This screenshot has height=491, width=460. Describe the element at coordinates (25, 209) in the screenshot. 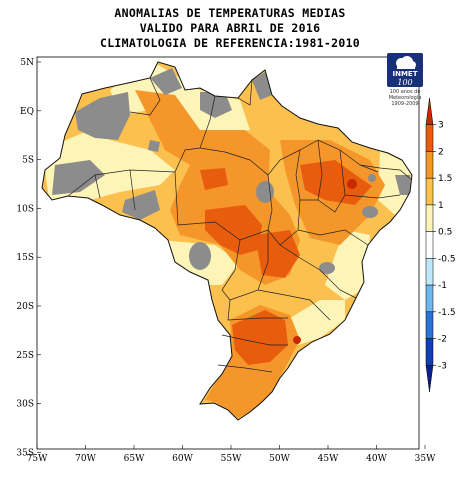

I see `lat-label: 10S` at that location.